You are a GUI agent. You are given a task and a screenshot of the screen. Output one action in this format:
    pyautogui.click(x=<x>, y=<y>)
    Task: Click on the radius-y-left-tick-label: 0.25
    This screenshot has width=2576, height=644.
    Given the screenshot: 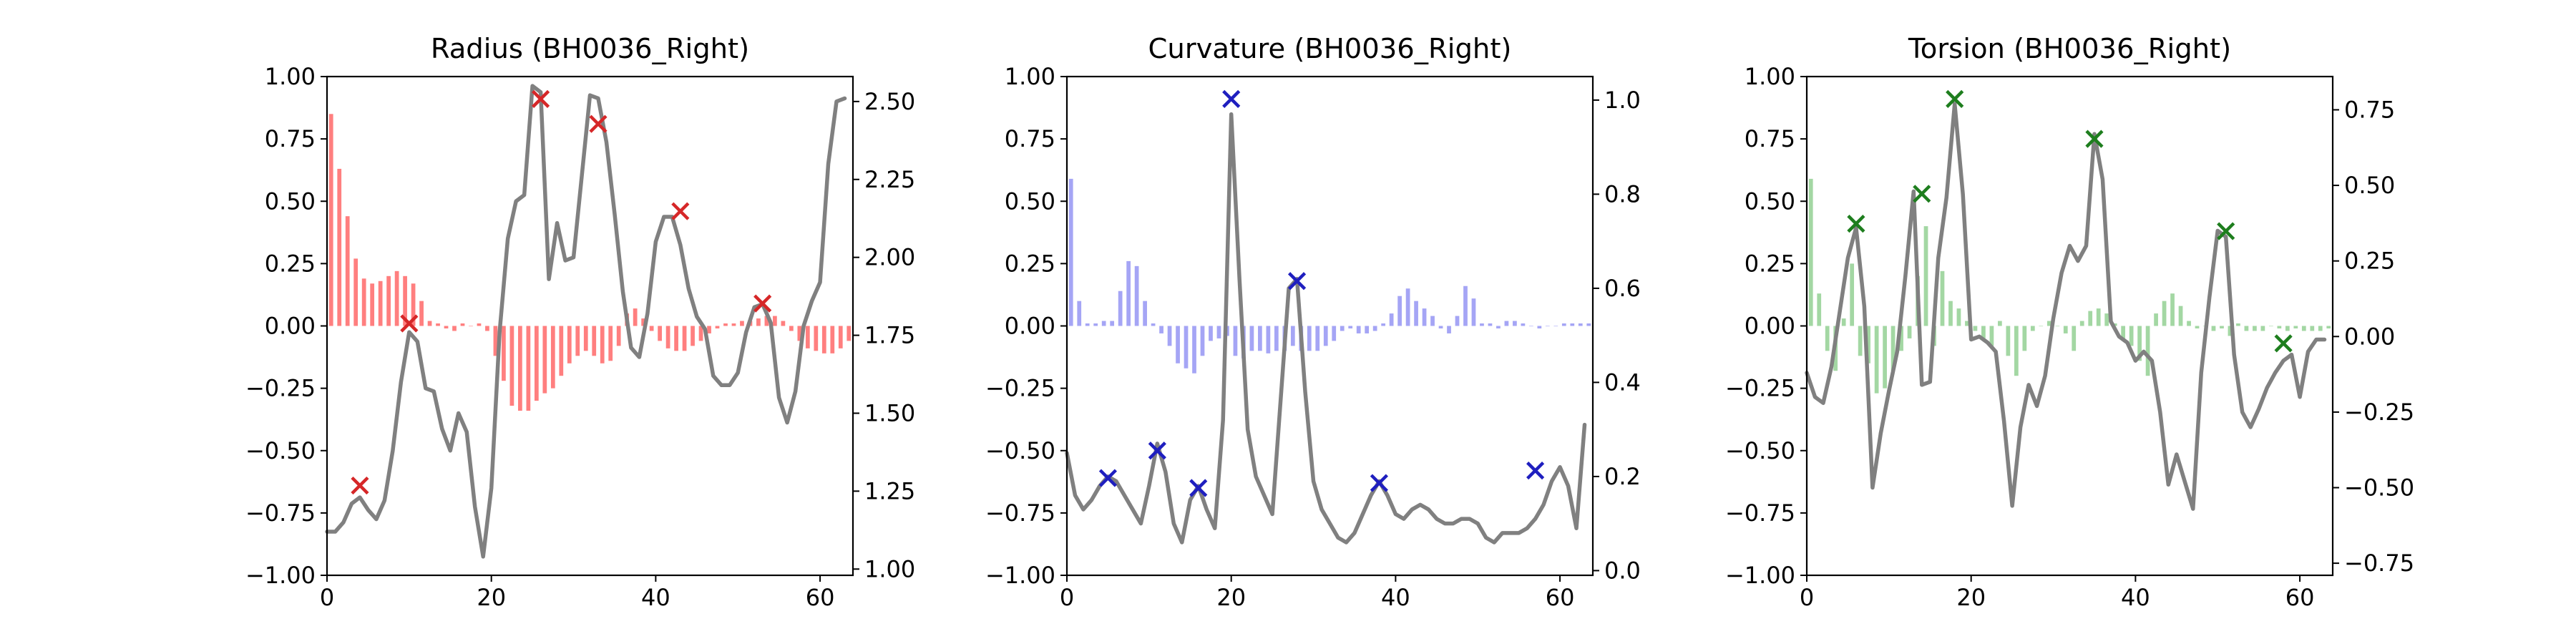 What is the action you would take?
    pyautogui.click(x=290, y=263)
    